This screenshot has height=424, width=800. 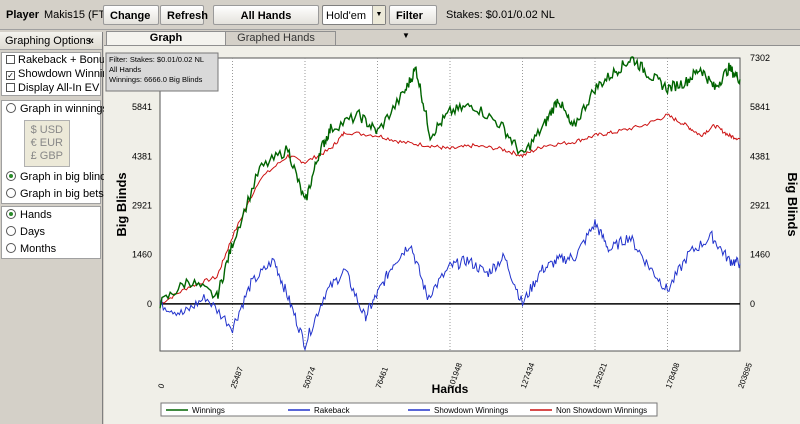 I want to click on radio-label: Graph in big blinds, so click(x=66, y=177).